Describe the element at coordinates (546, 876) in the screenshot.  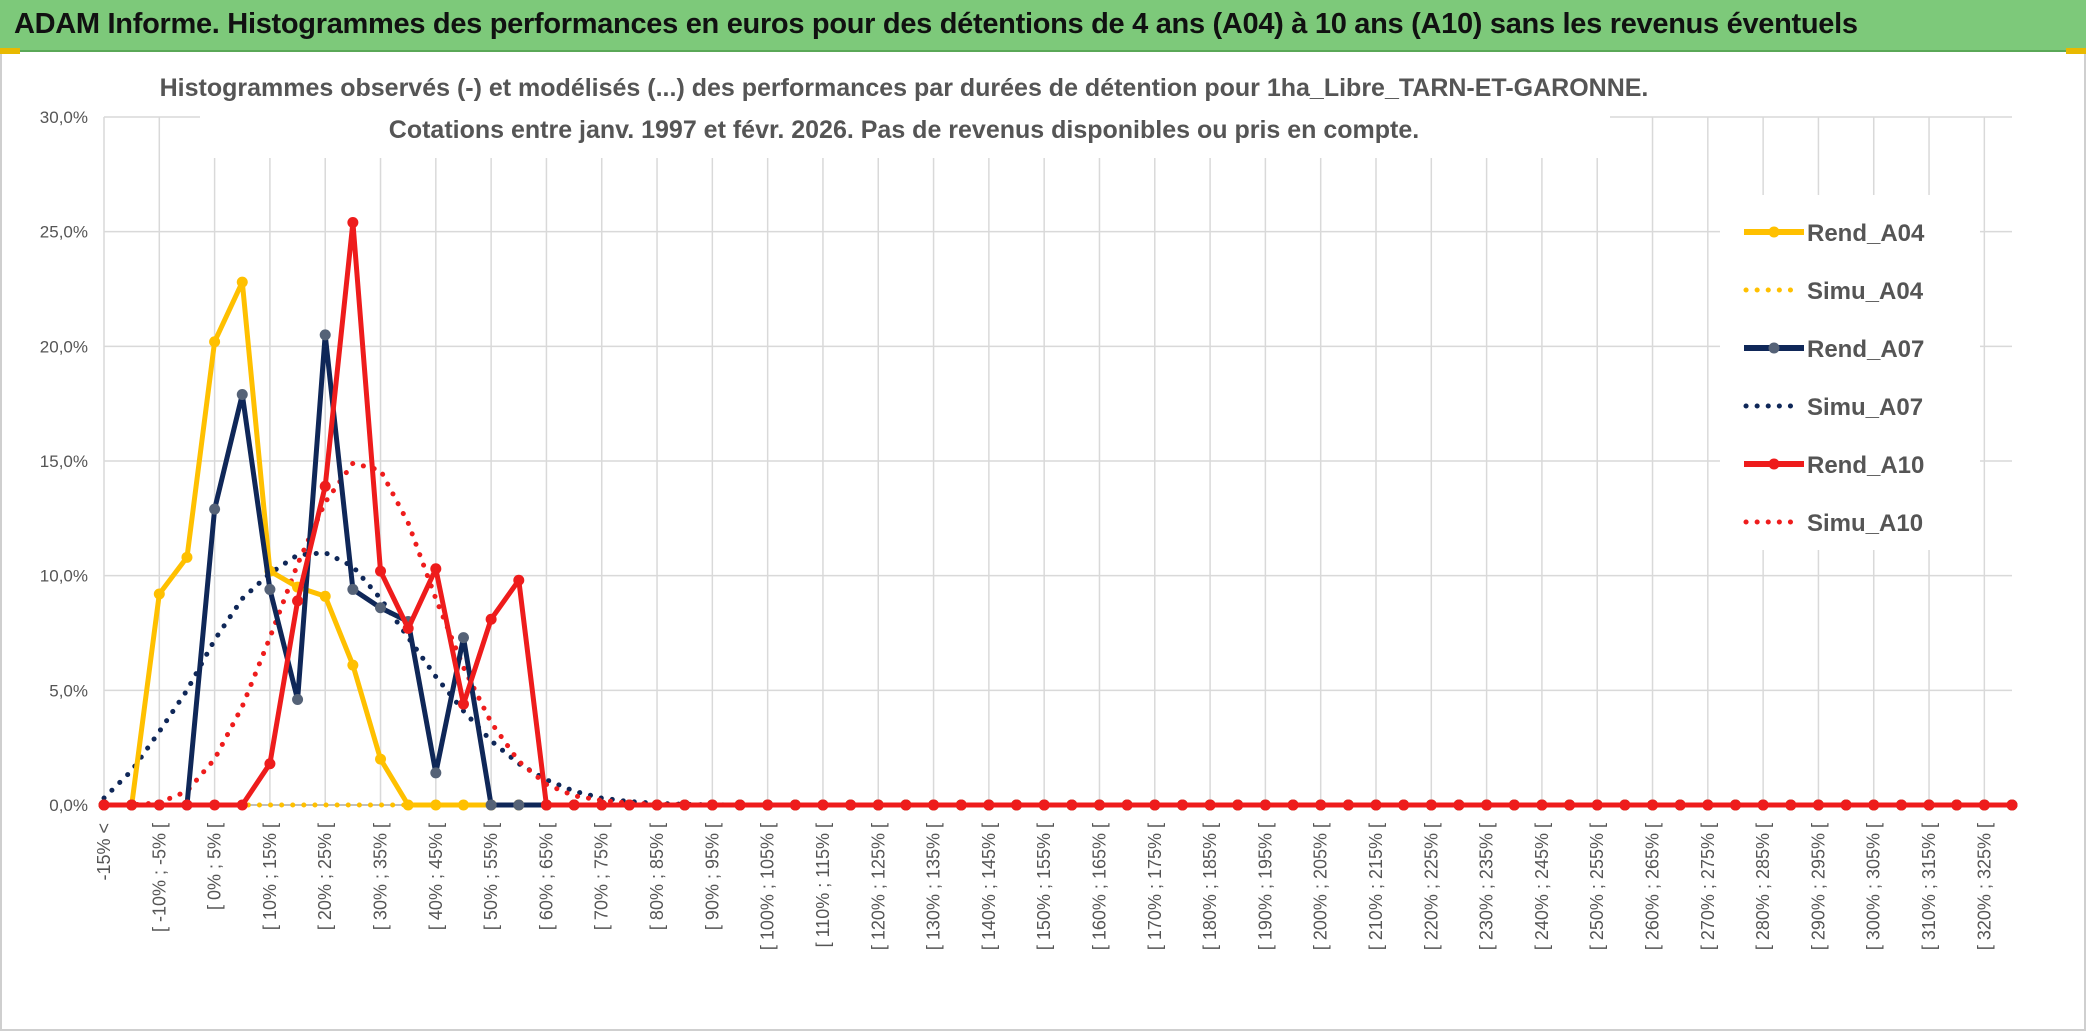
I see `x-tick-label: [ 60% ; 65% [` at that location.